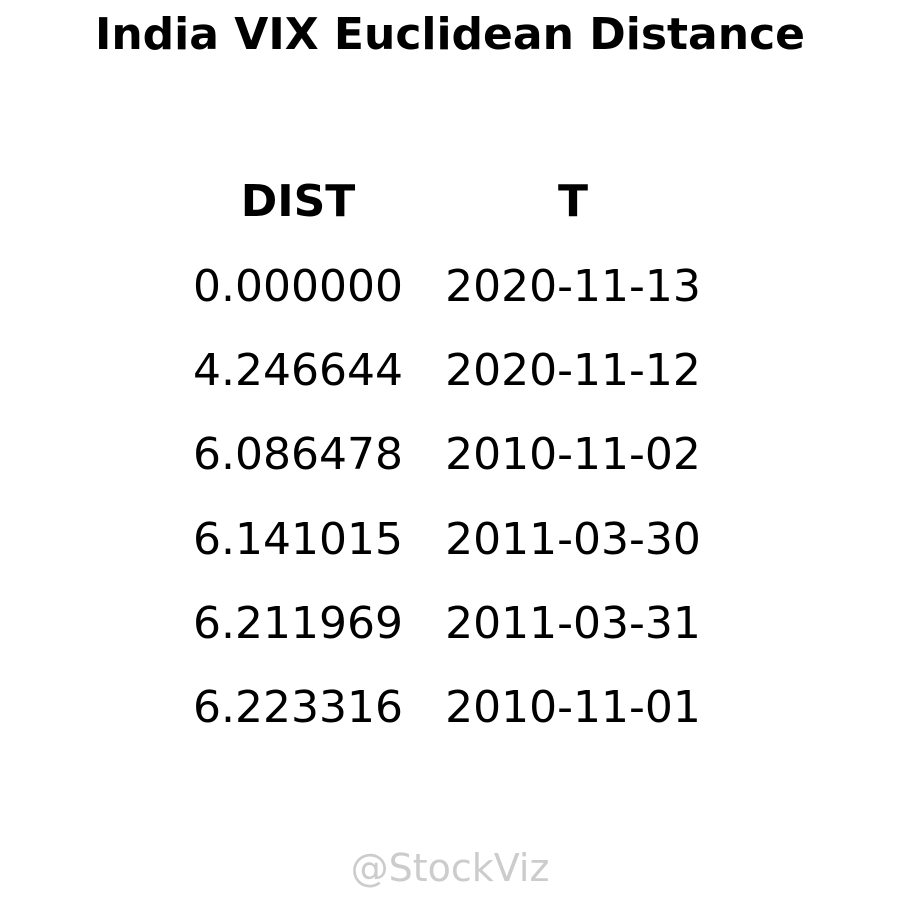  What do you see at coordinates (573, 286) in the screenshot?
I see `table-cell-date: 2020-11-13` at bounding box center [573, 286].